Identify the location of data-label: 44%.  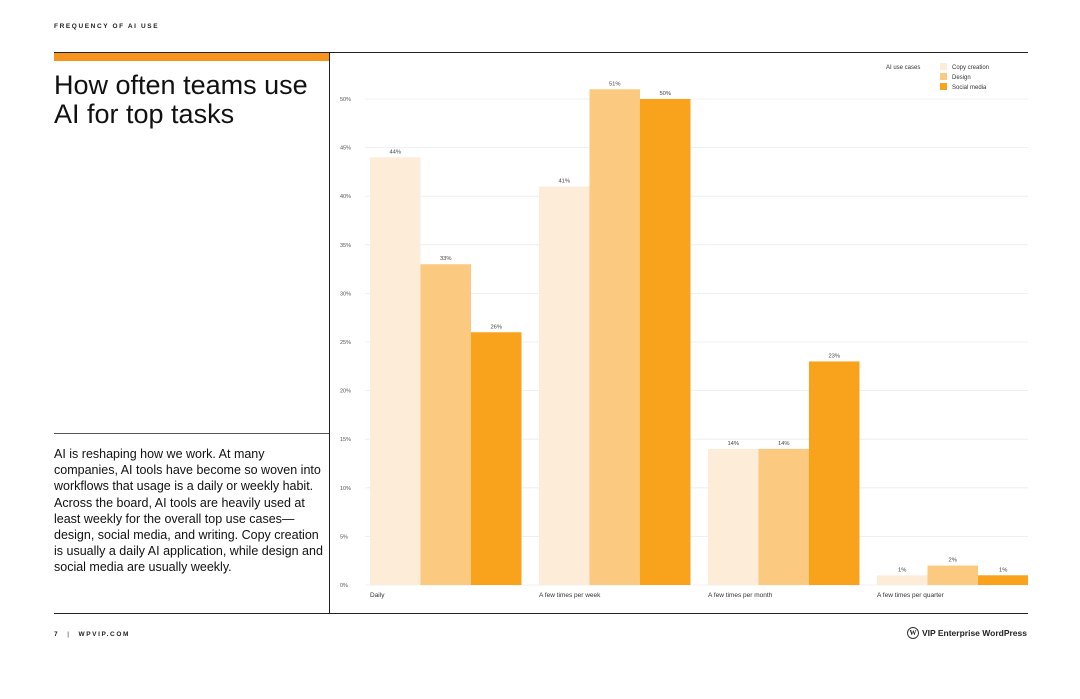
(395, 152).